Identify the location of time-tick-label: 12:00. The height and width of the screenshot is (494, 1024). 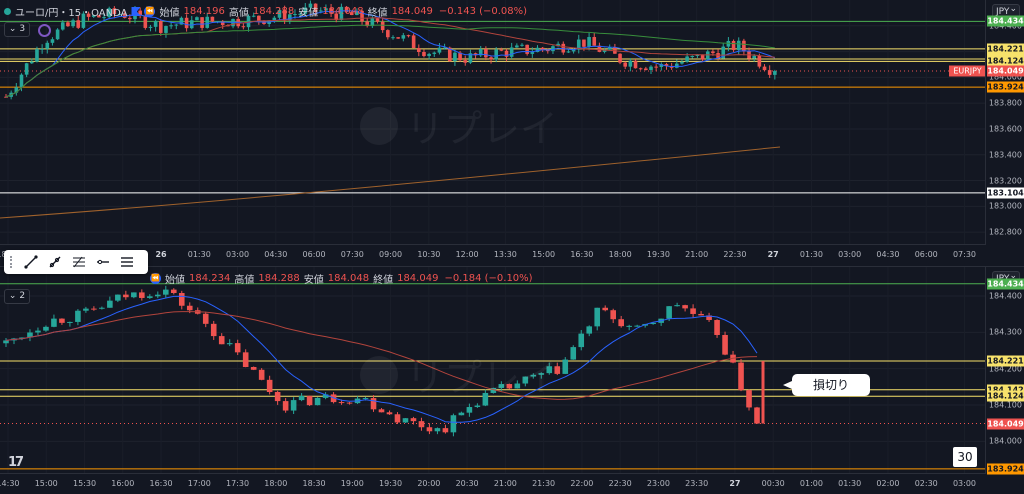
(467, 254).